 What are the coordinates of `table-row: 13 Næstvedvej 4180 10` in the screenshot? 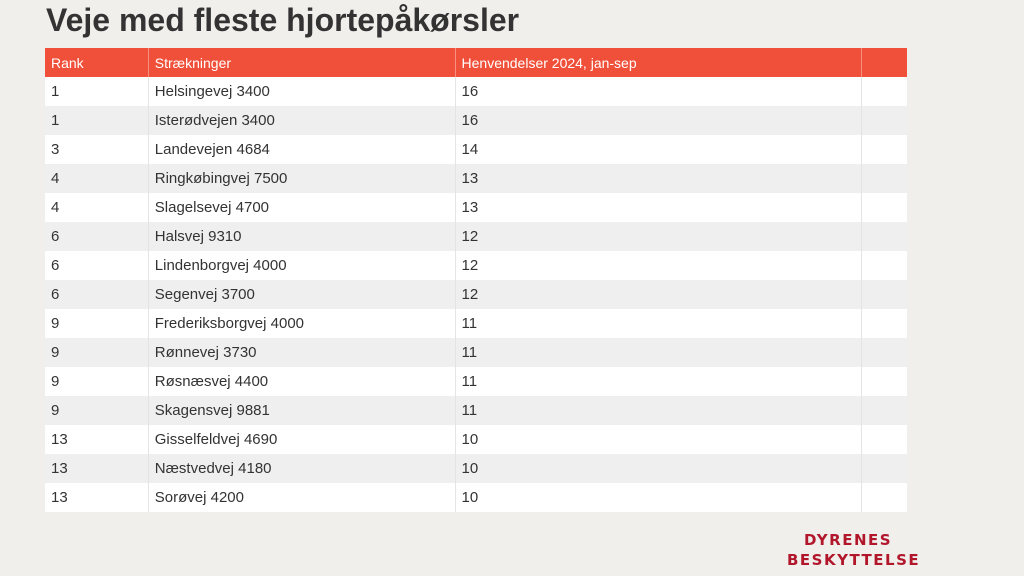 It's located at (476, 468).